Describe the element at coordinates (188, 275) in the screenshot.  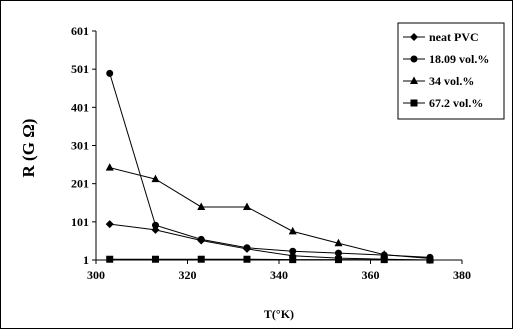
I see `x-tick-label: 320` at that location.